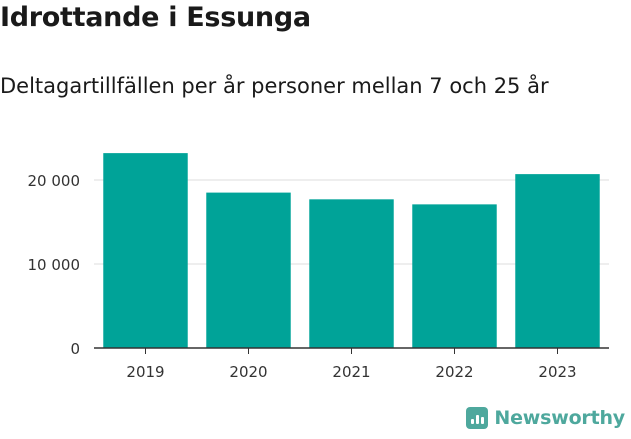 Image resolution: width=631 pixels, height=439 pixels. What do you see at coordinates (75, 349) in the screenshot?
I see `y-tick-label: 0` at bounding box center [75, 349].